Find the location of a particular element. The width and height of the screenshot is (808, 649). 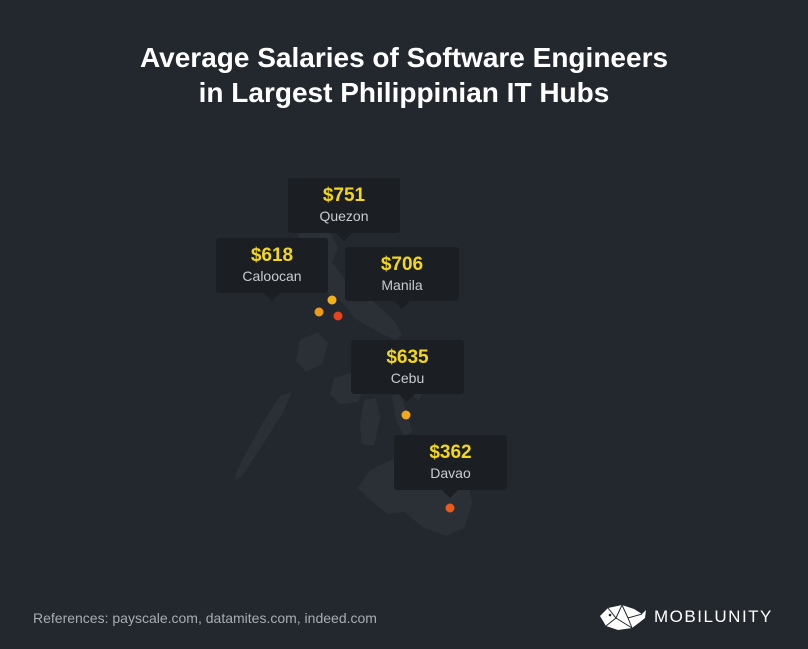

brand-name: MOBILUNITY is located at coordinates (713, 616).